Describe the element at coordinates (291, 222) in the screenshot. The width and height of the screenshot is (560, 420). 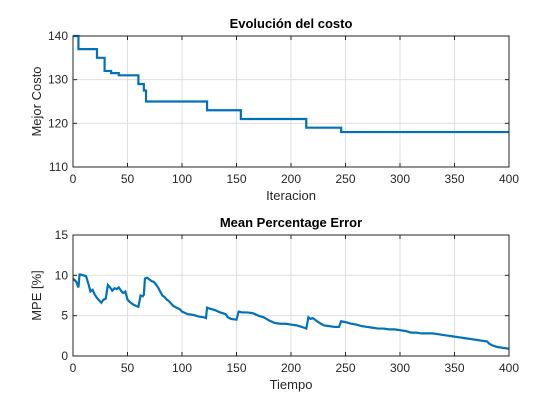
I see `chart-title: Mean Percentage Error` at that location.